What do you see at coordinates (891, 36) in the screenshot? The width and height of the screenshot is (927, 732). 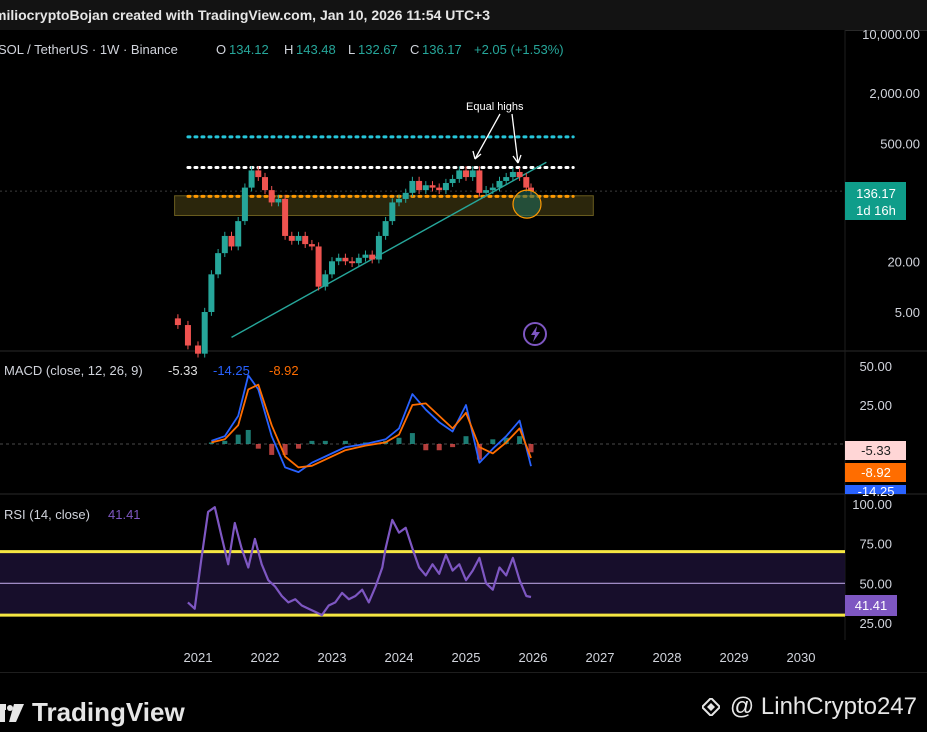 I see `price-axis-tick: 10,000.00` at bounding box center [891, 36].